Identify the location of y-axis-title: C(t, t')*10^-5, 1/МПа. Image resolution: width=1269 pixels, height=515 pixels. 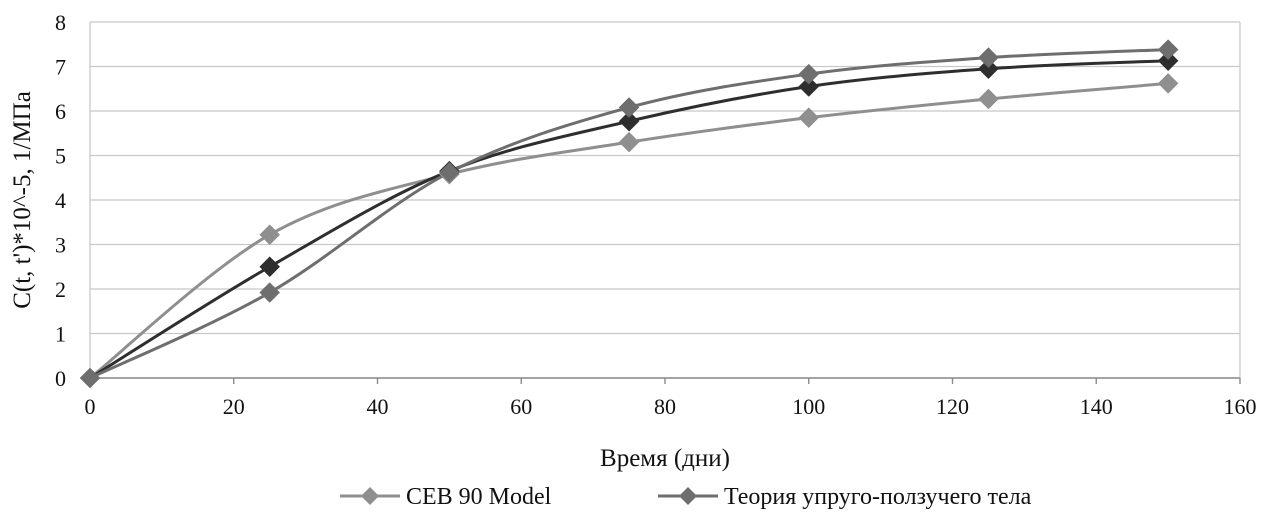
(22, 200).